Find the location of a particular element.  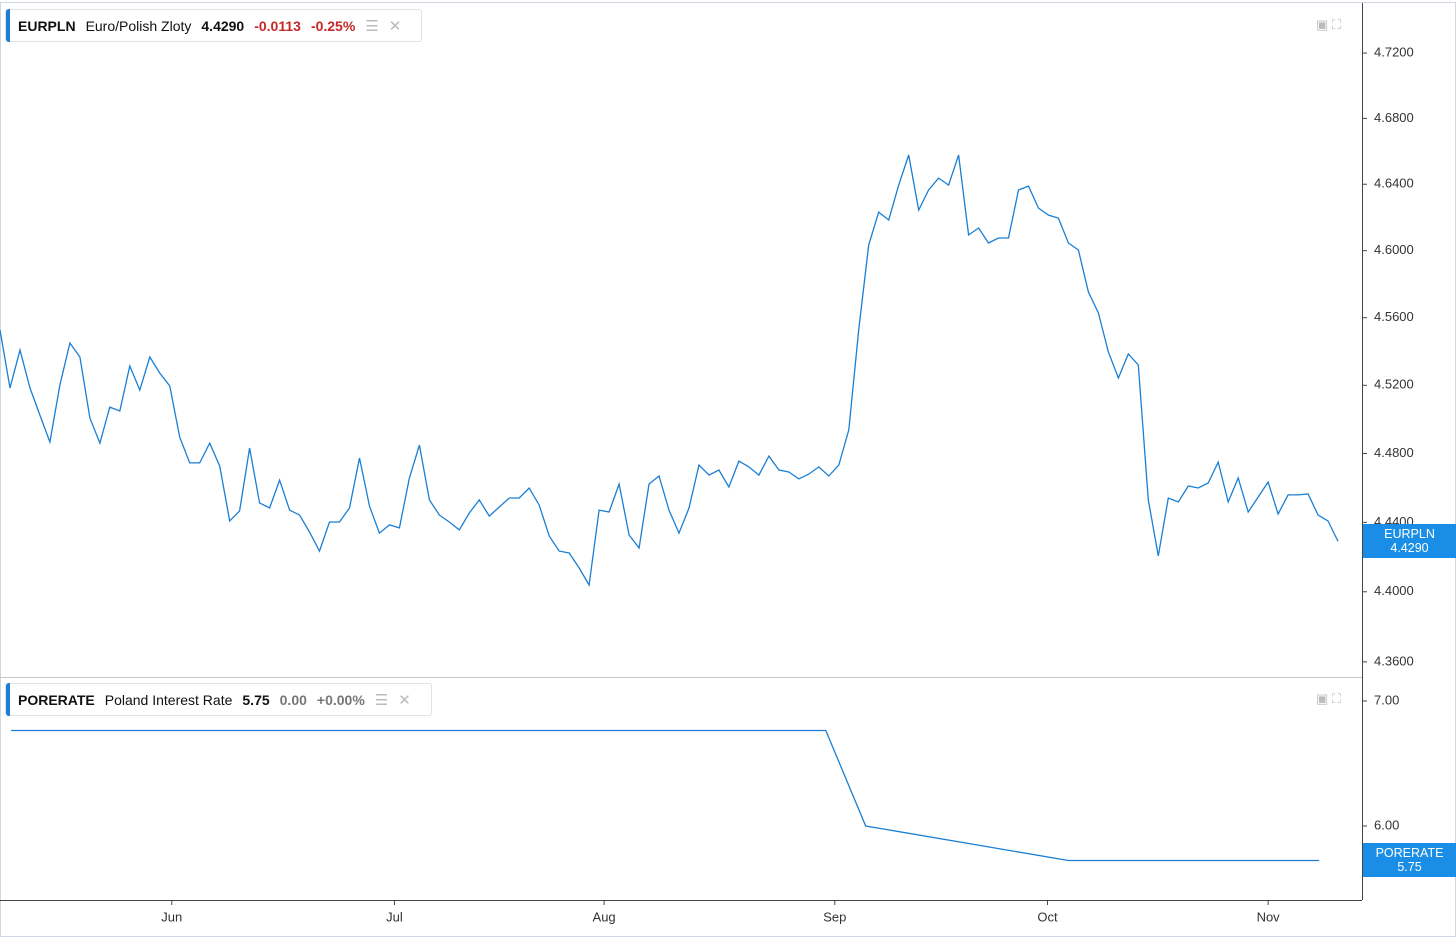

series-name: Poland Interest Rate is located at coordinates (168, 699).